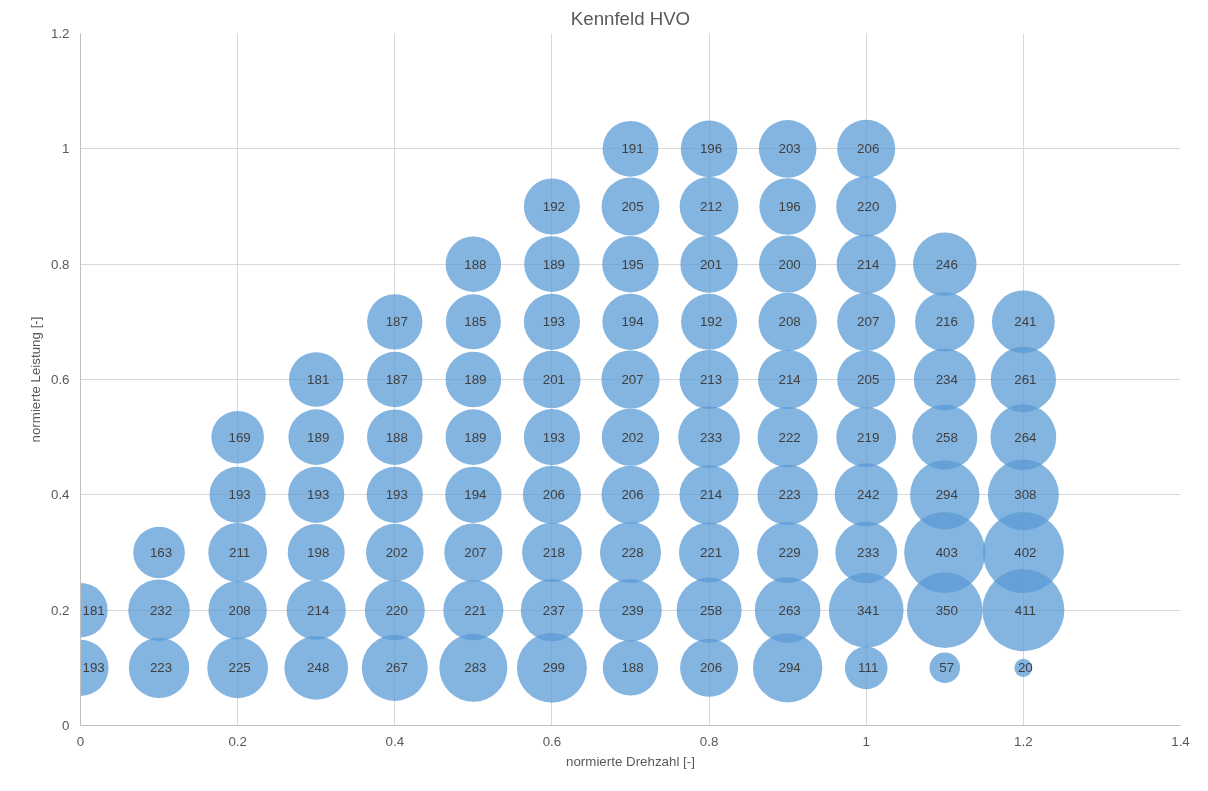  Describe the element at coordinates (630, 18) in the screenshot. I see `chart-title: Kennfeld HVO` at that location.